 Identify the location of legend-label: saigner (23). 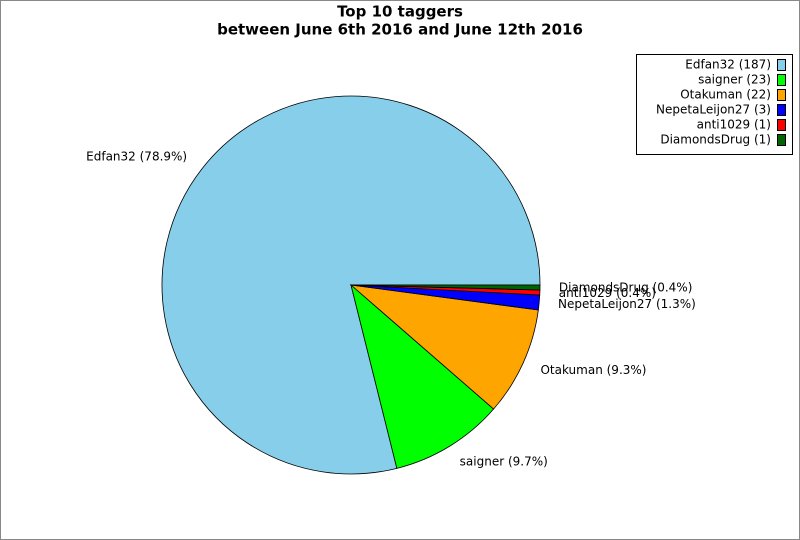
(734, 80).